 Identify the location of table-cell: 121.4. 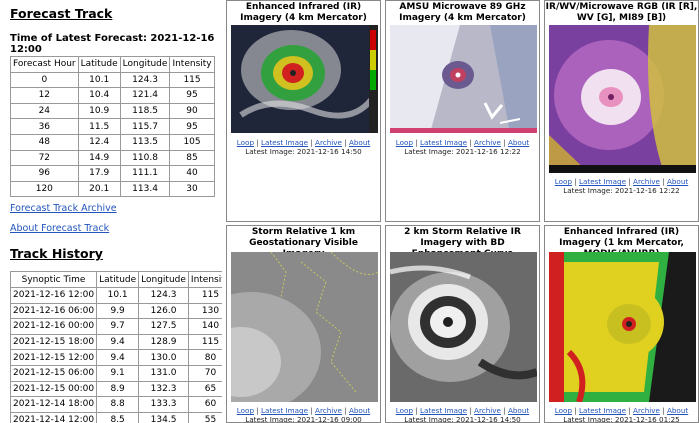
(145, 95).